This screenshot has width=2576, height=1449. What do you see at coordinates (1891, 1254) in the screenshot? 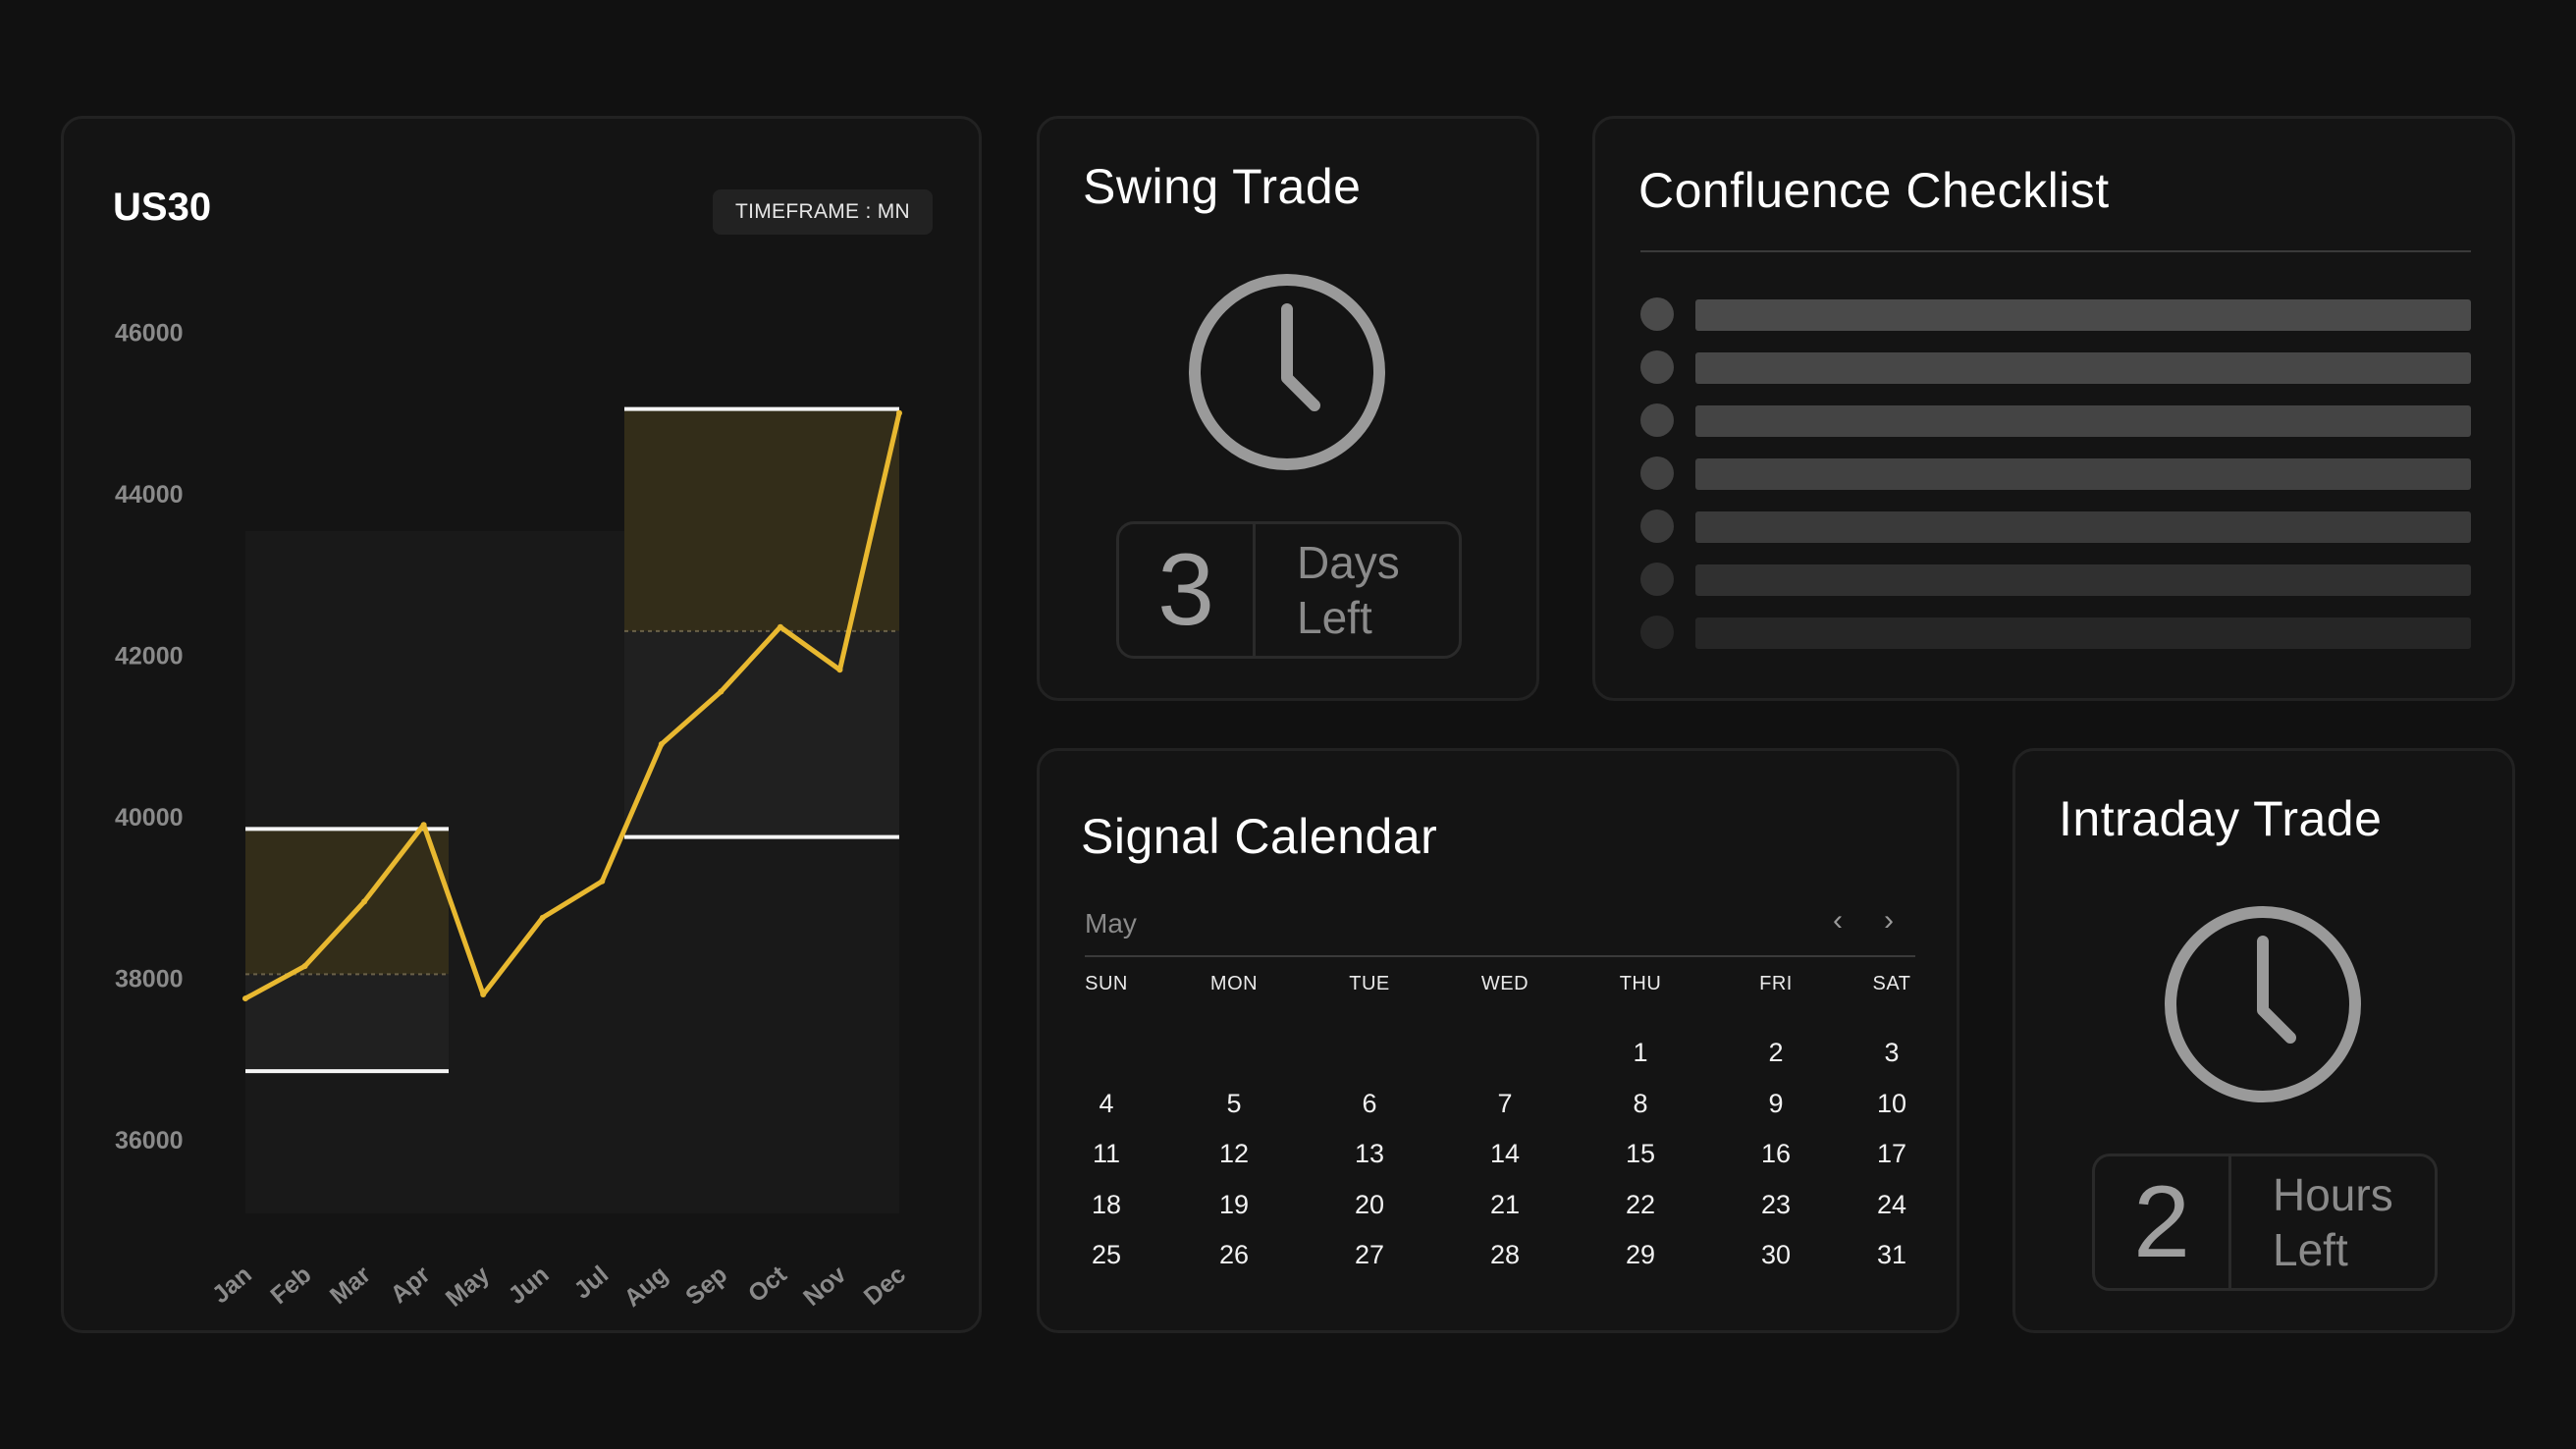
I see `calendar-day: 31` at bounding box center [1891, 1254].